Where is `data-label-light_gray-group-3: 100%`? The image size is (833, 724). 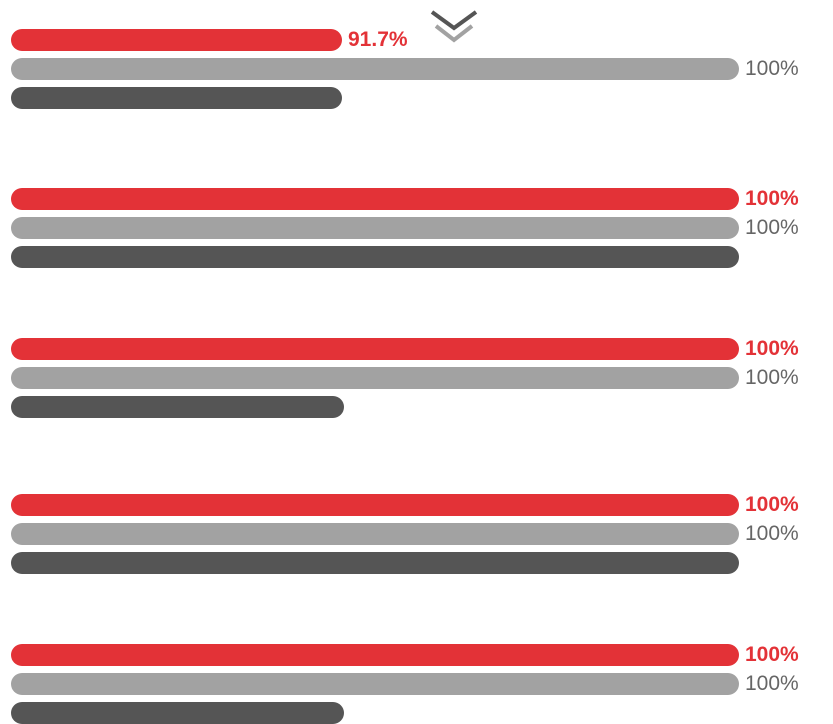 data-label-light_gray-group-3: 100% is located at coordinates (772, 377).